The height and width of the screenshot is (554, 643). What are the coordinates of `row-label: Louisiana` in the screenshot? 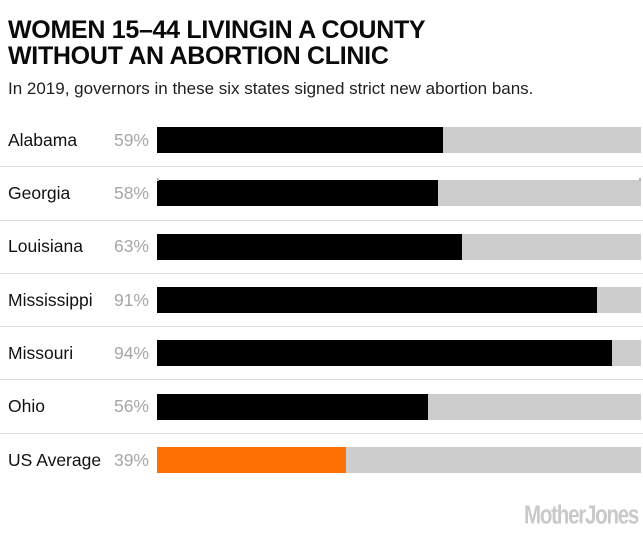 It's located at (45, 246).